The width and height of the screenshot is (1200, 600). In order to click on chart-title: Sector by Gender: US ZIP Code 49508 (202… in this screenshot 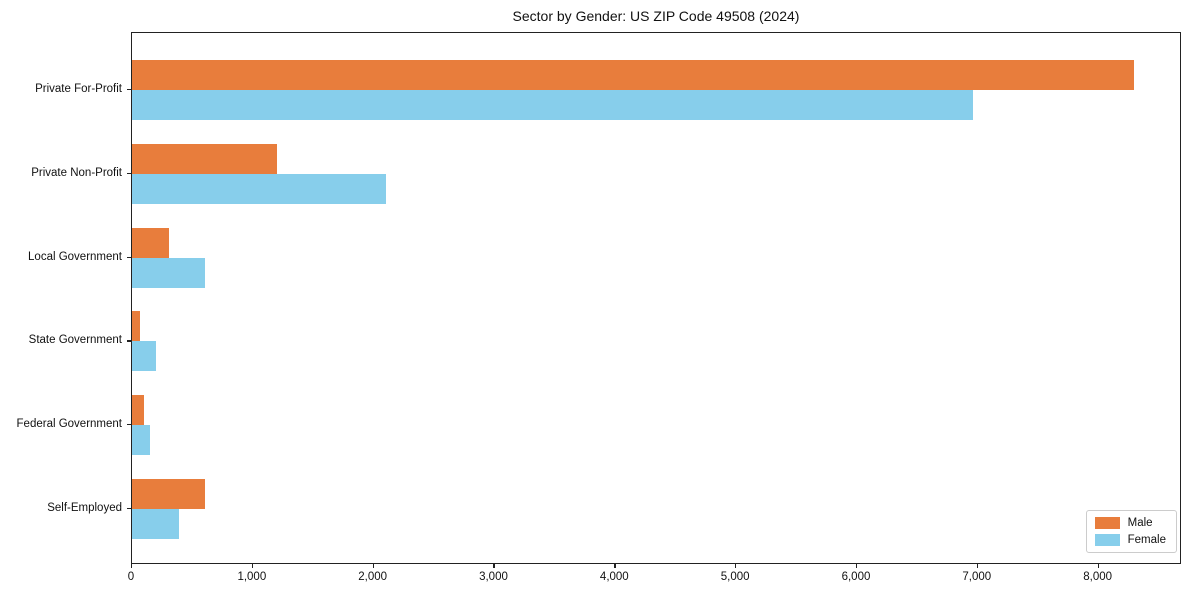, I will do `click(656, 16)`.